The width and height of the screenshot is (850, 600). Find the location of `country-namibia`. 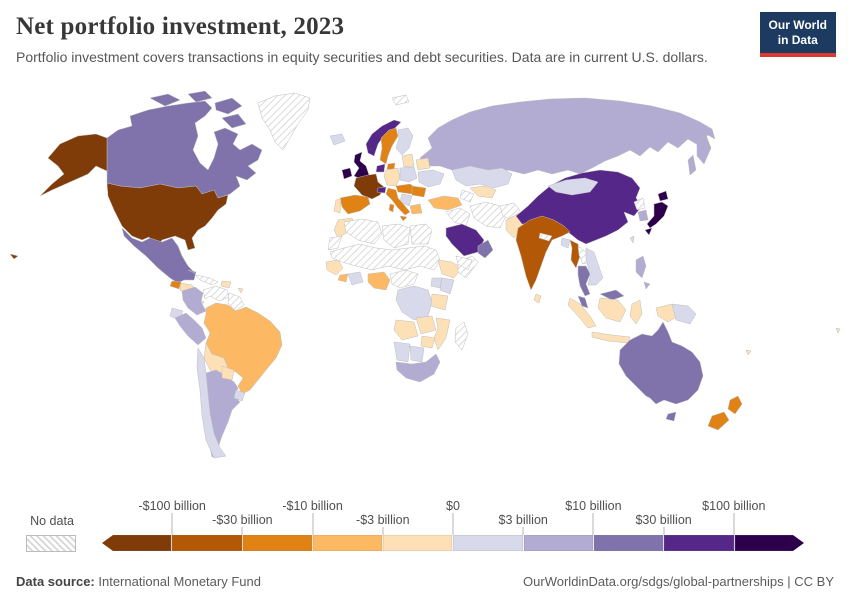

country-namibia is located at coordinates (402, 352).